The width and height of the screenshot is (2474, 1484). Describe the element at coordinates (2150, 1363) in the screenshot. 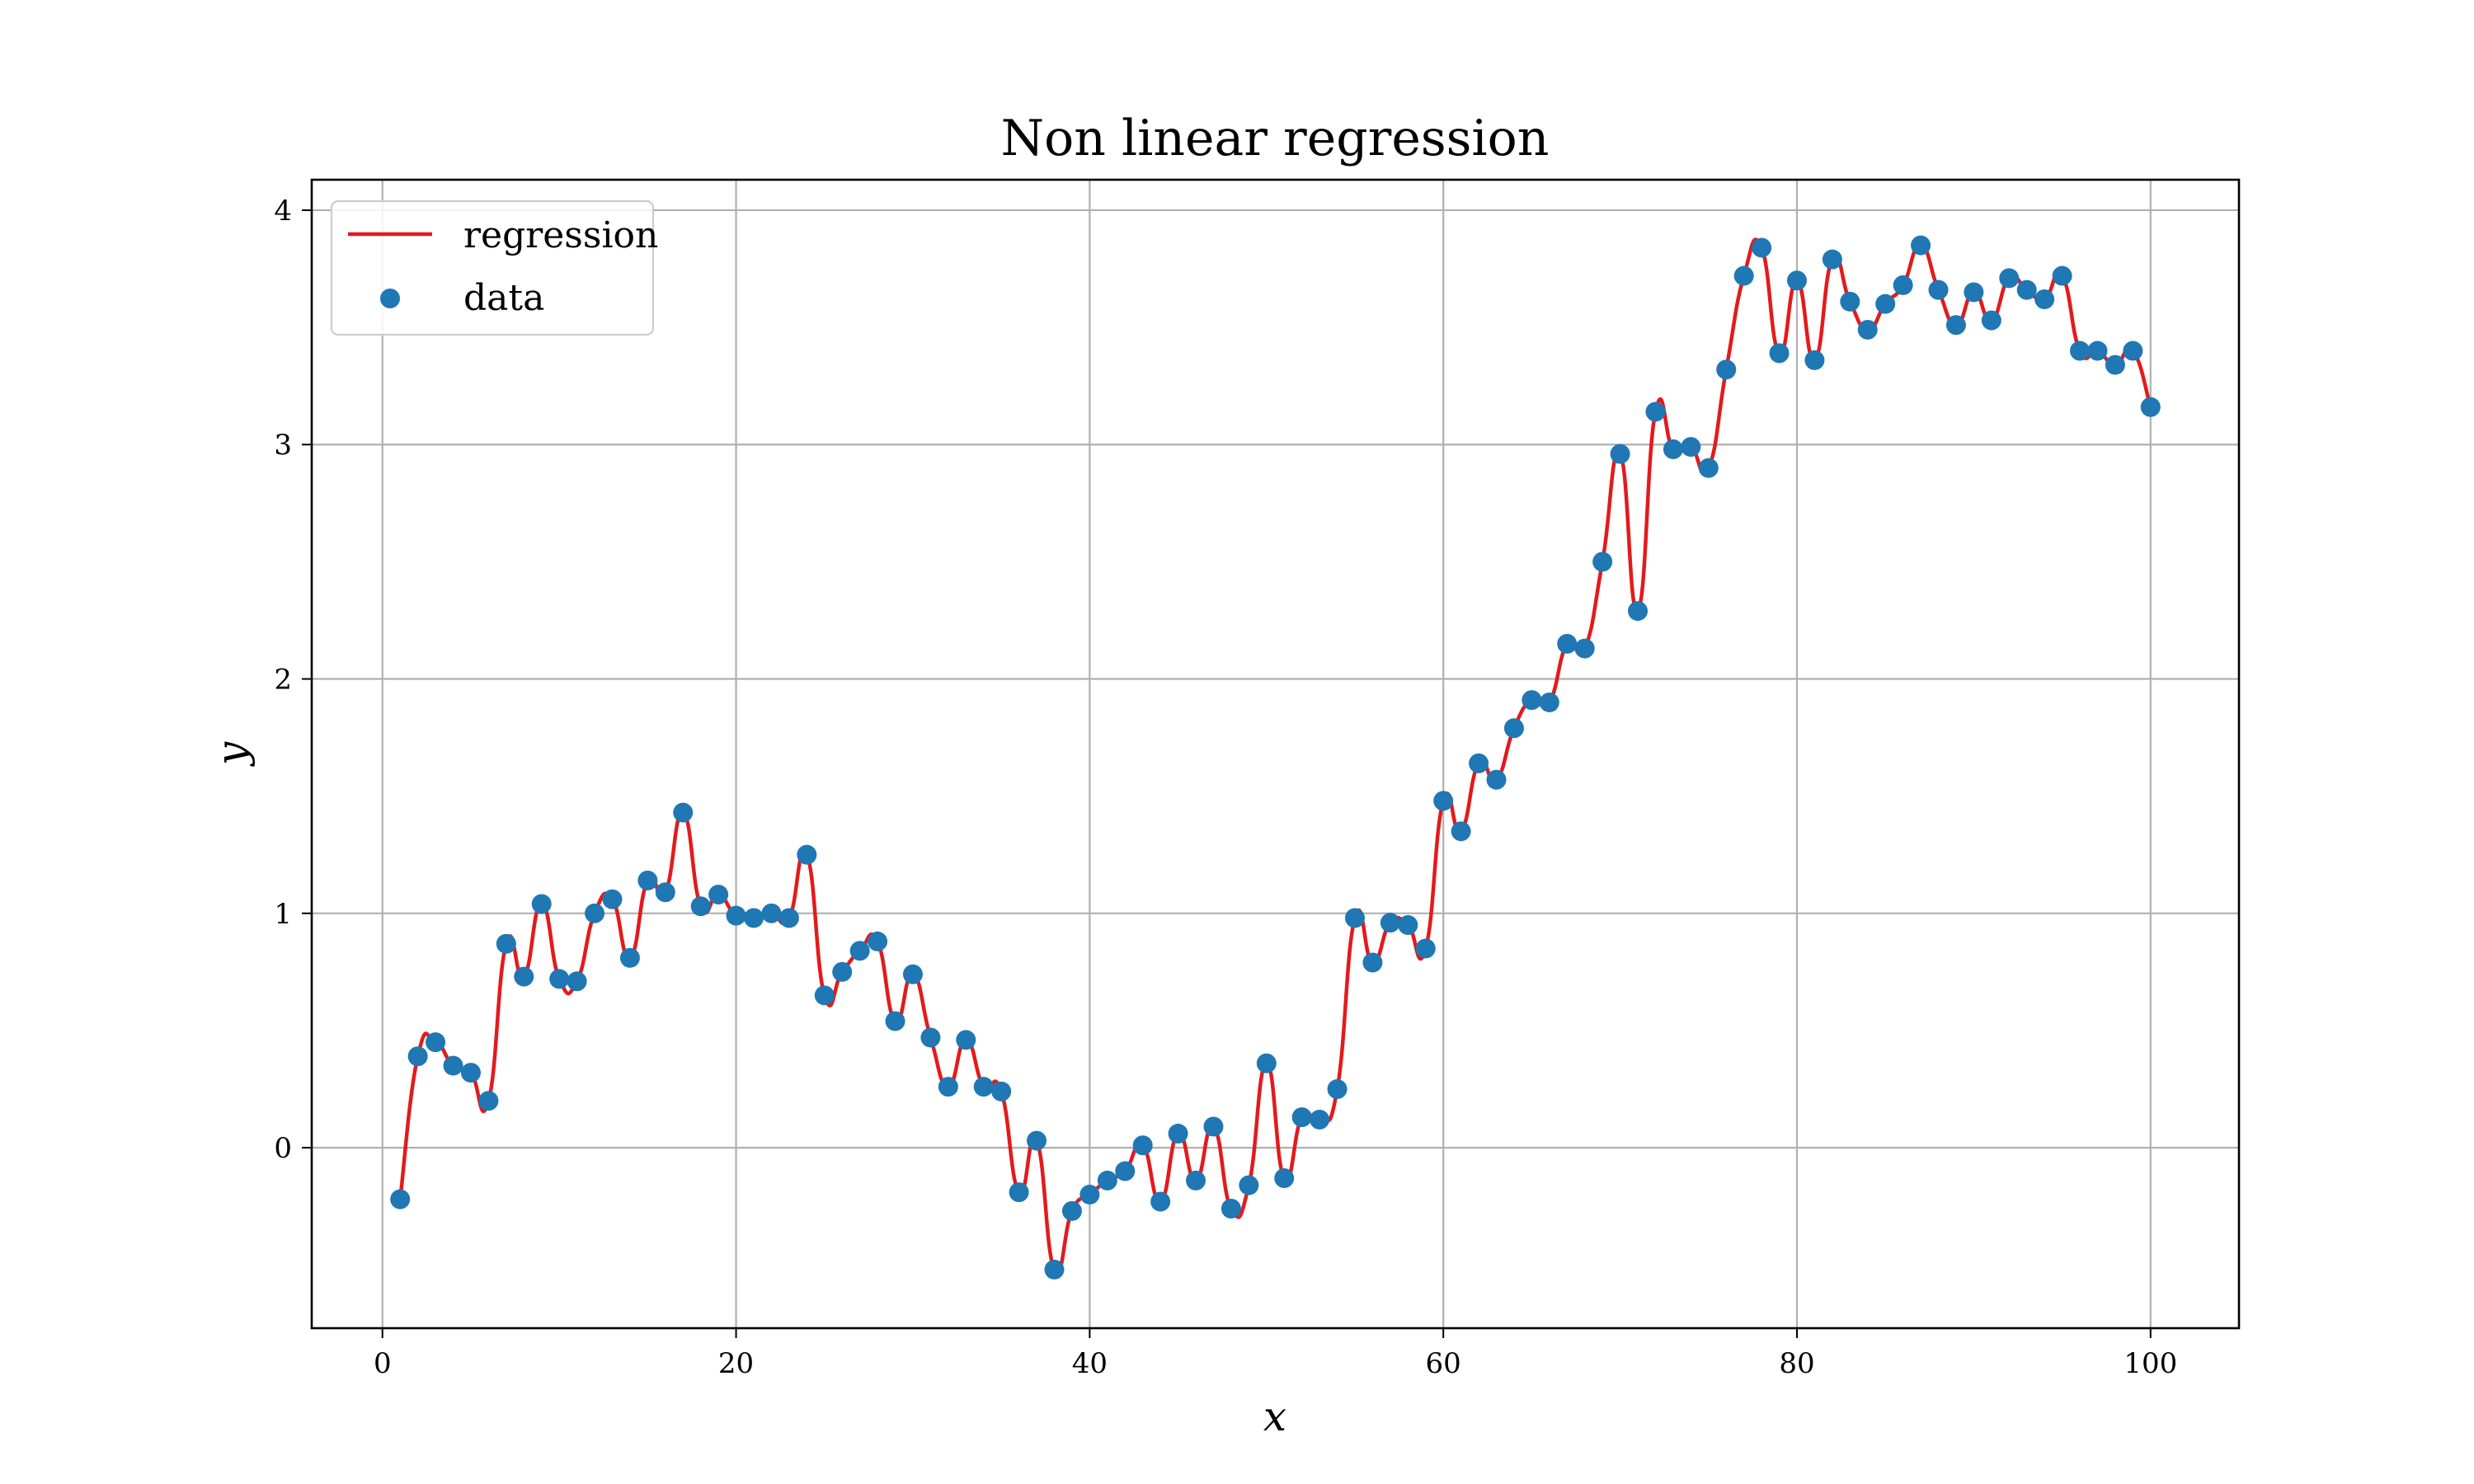

I see `x-tick-label: 100` at that location.